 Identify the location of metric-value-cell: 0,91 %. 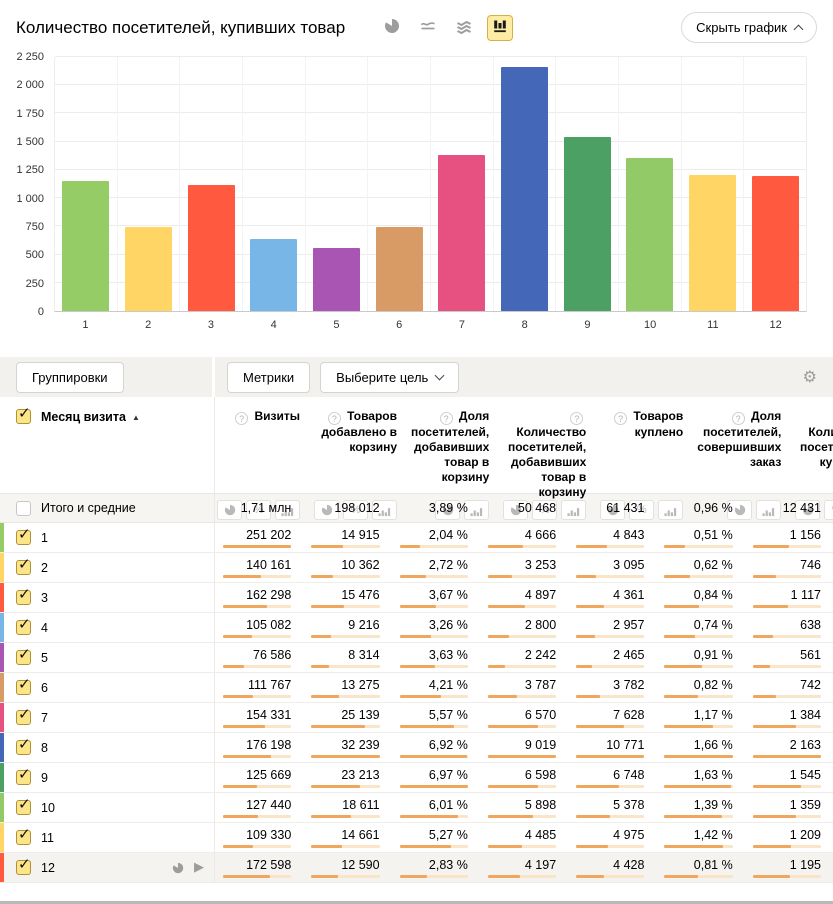
(700, 657).